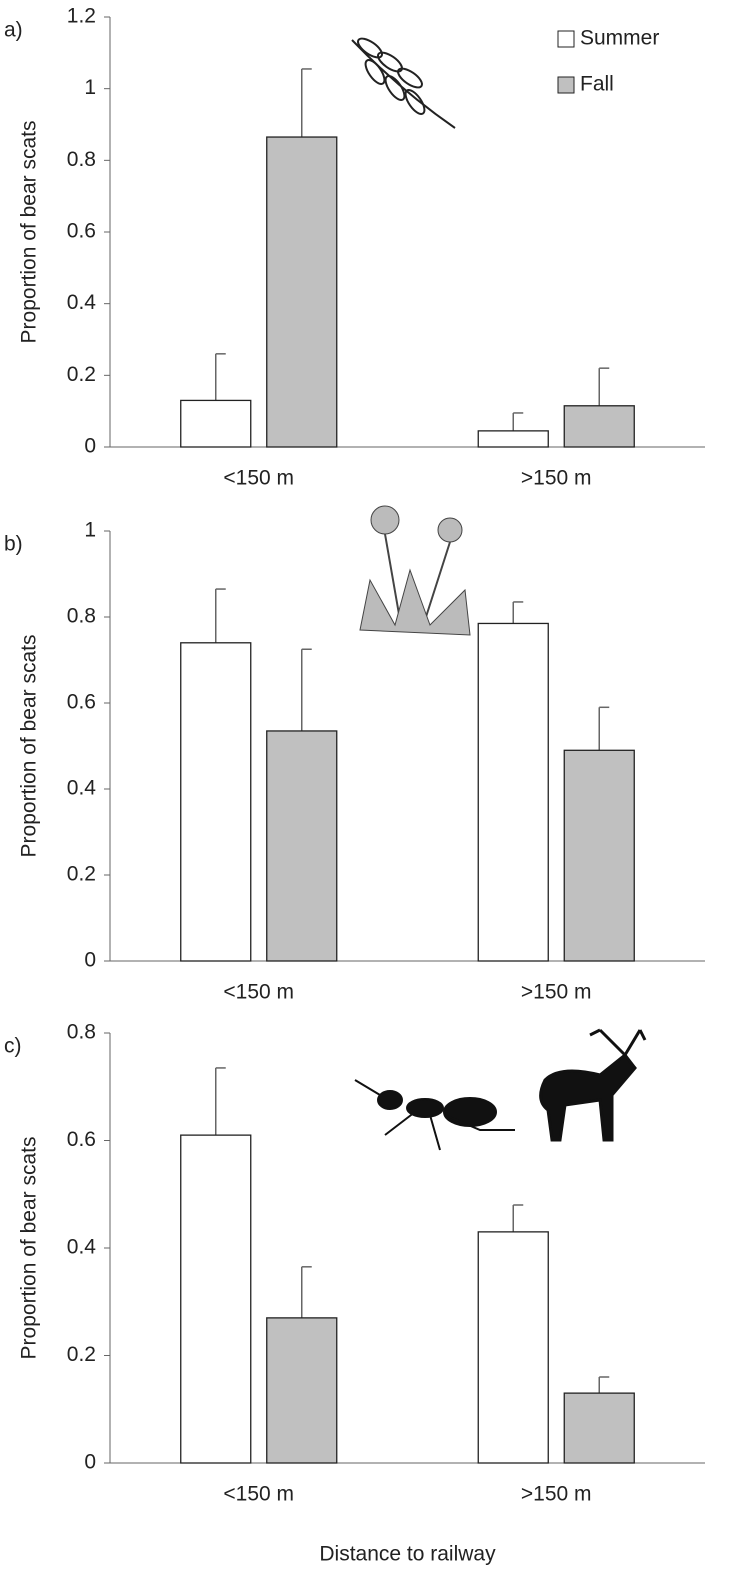  What do you see at coordinates (81, 16) in the screenshot?
I see `y-tick-label: 1.2` at bounding box center [81, 16].